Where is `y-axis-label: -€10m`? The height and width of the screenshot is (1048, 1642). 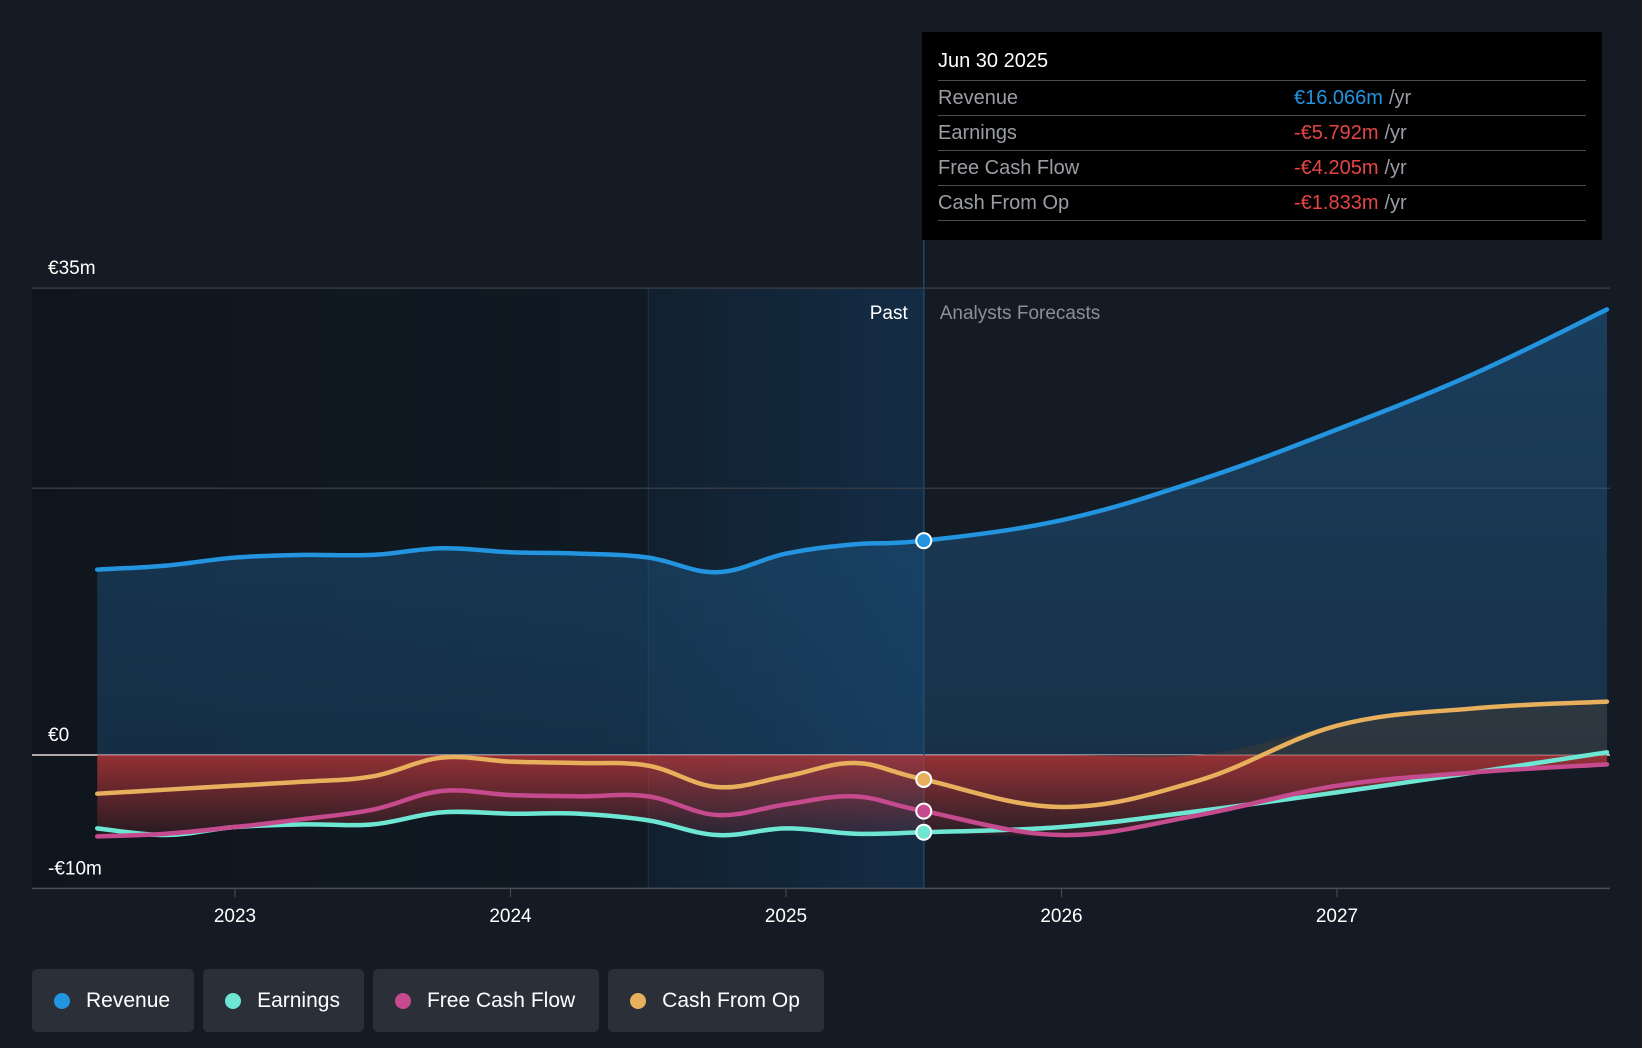
y-axis-label: -€10m is located at coordinates (75, 868).